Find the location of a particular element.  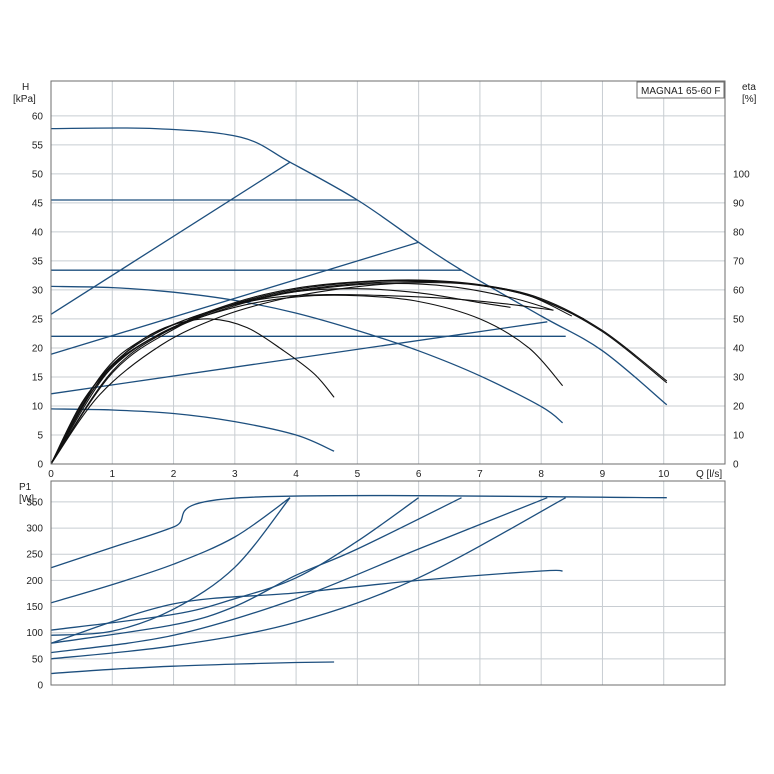

head-tick-label: 25 is located at coordinates (38, 319).